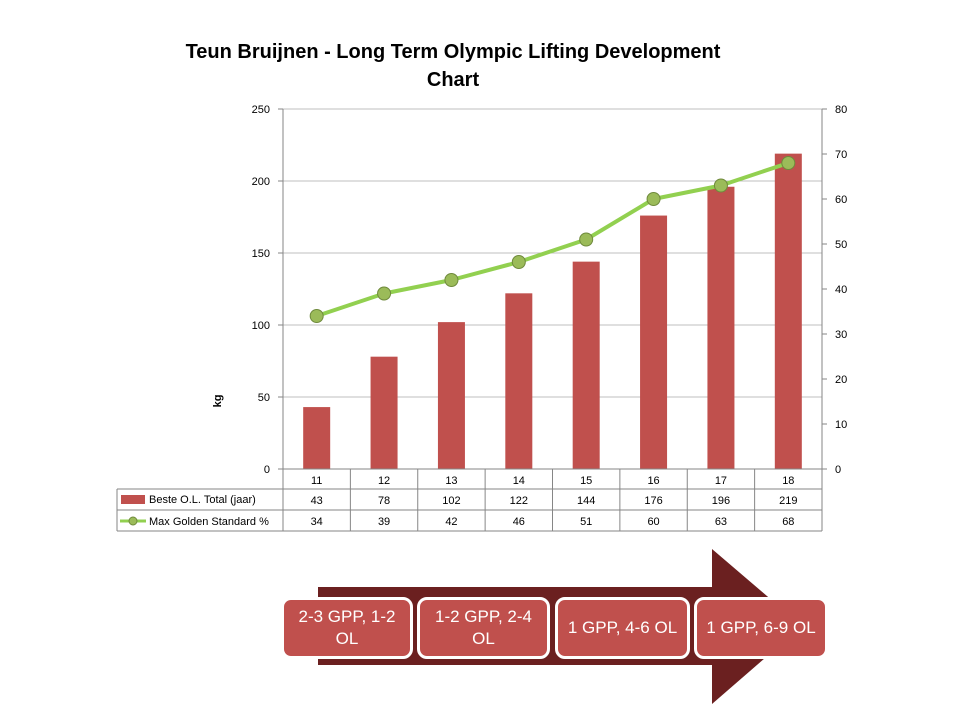 This screenshot has width=960, height=720. Describe the element at coordinates (586, 481) in the screenshot. I see `x-tick-label: 15` at that location.